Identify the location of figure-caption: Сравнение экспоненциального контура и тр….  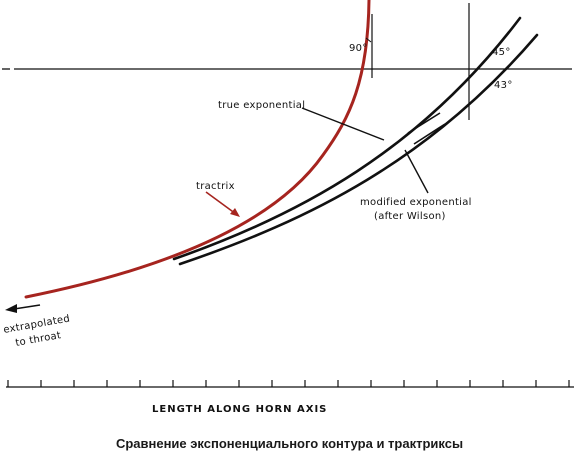
(289, 443).